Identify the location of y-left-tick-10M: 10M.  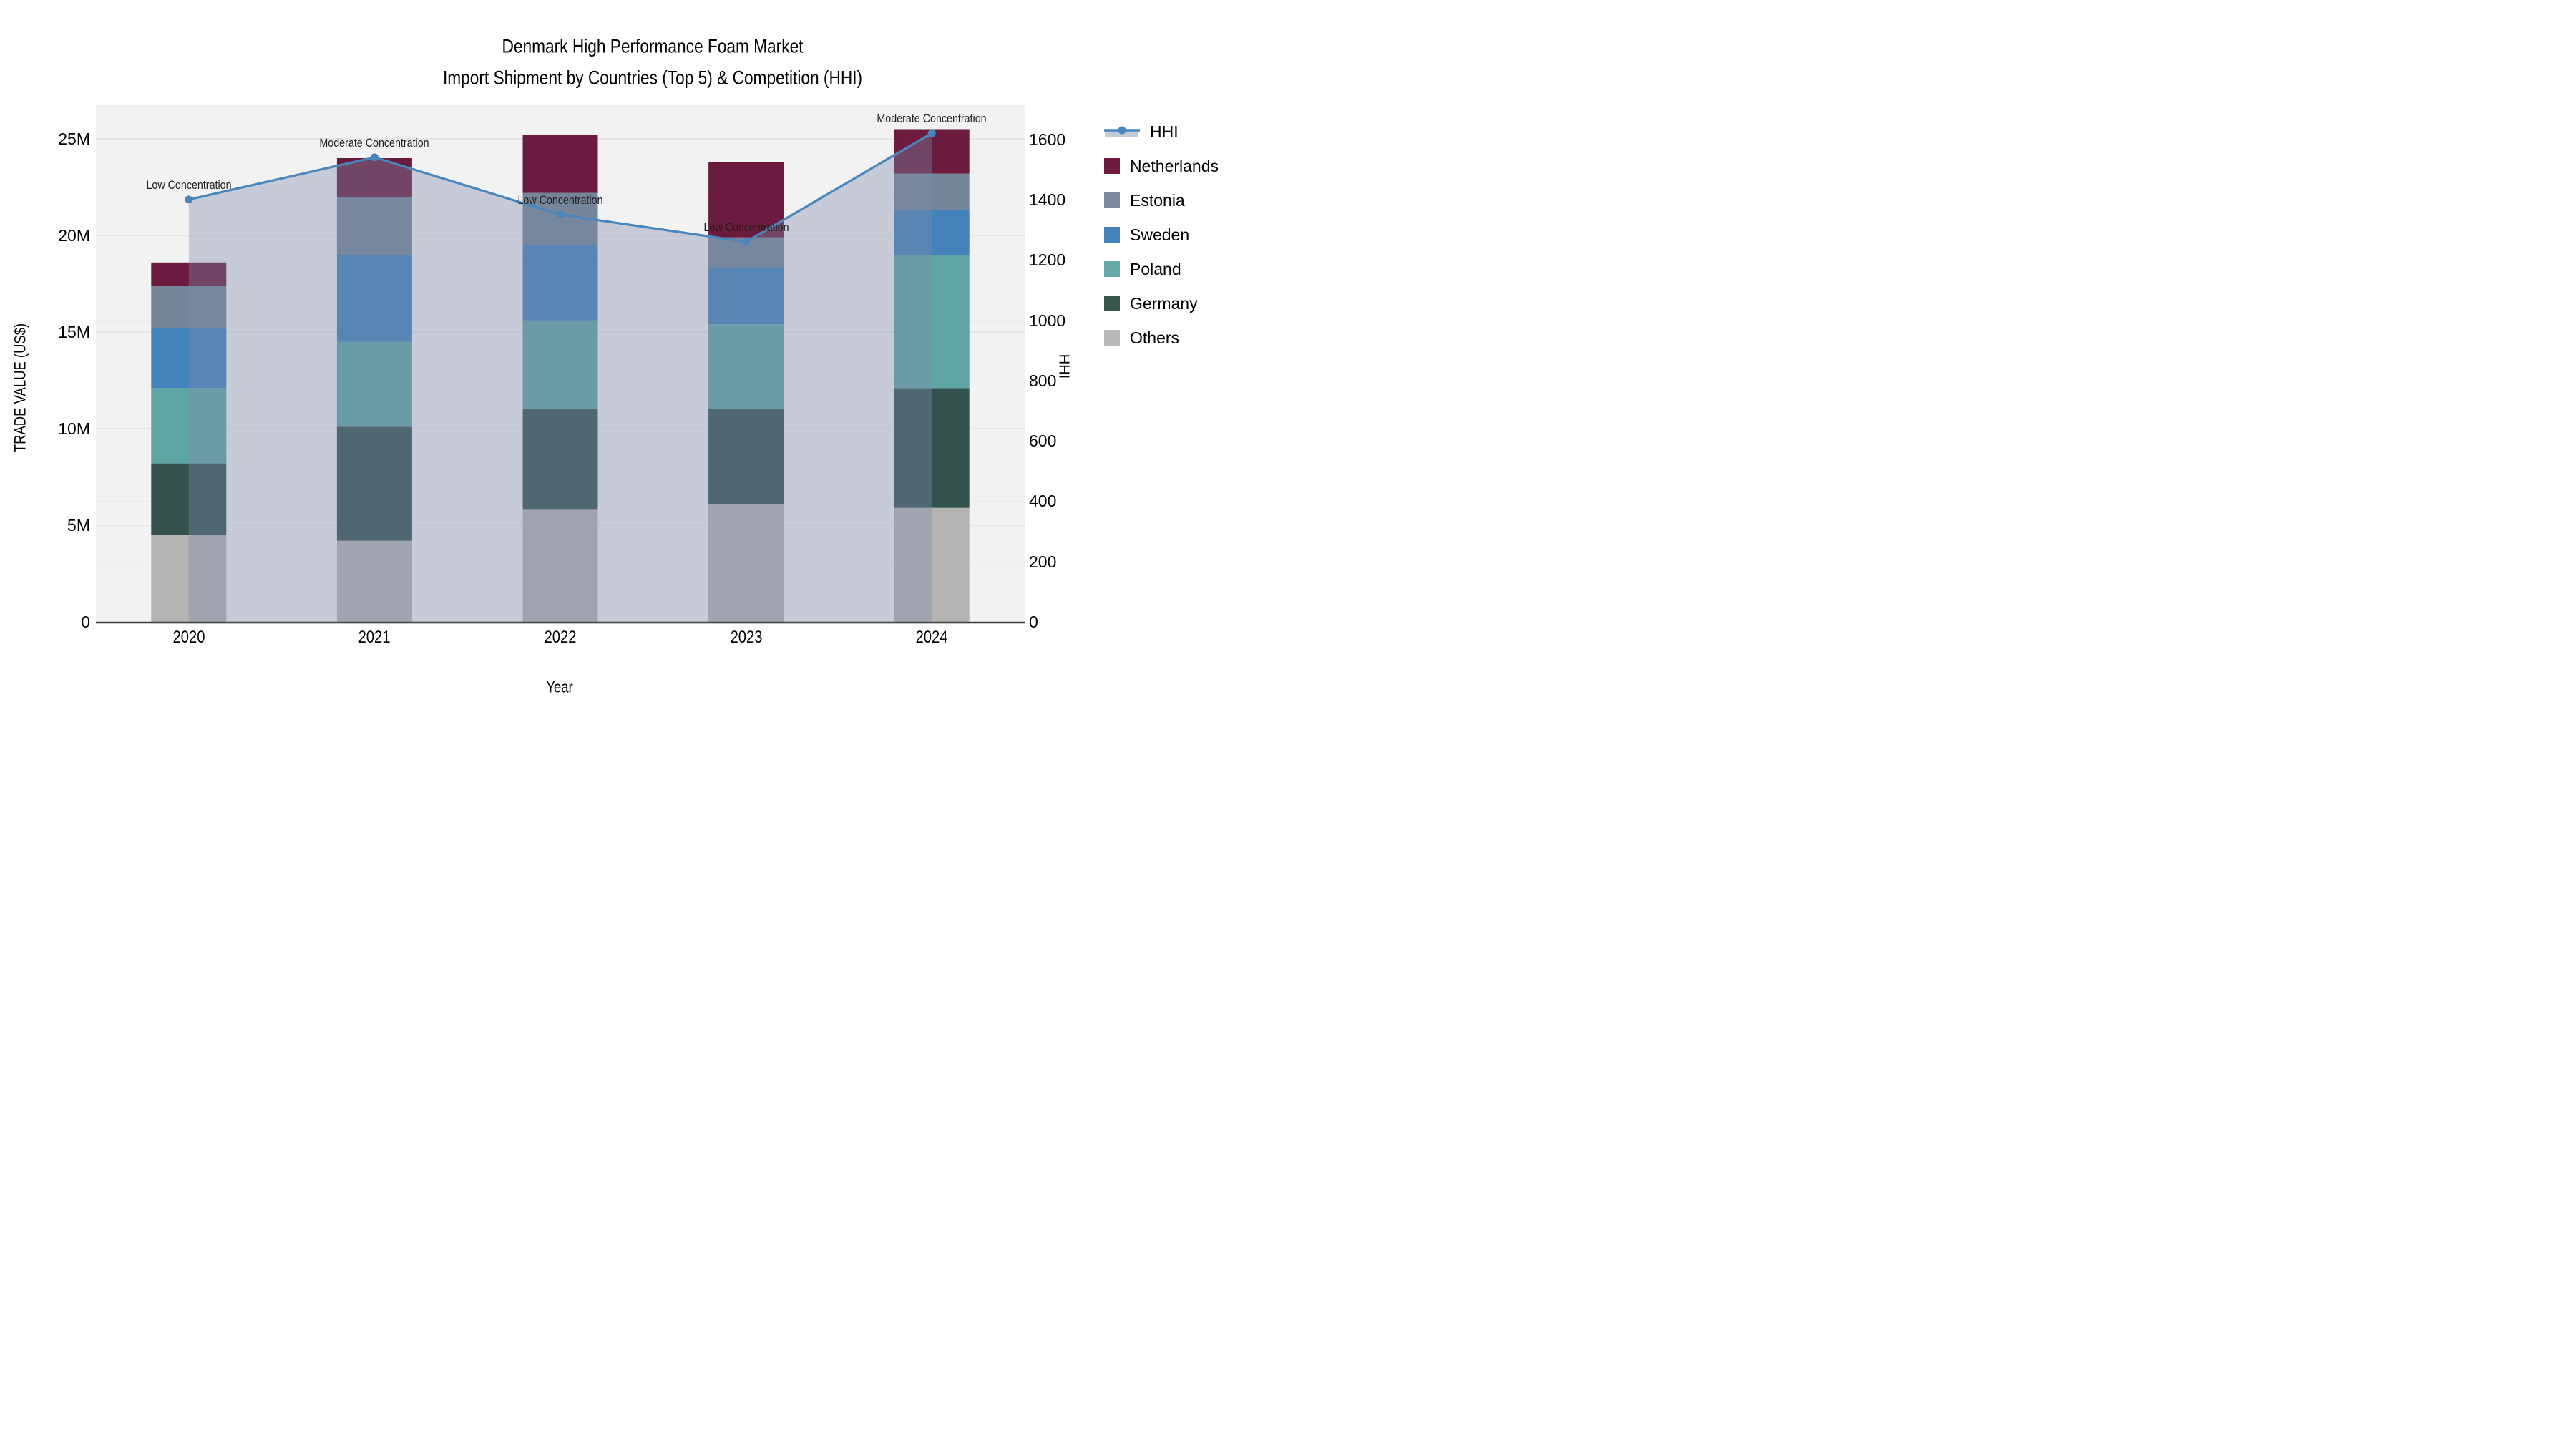
(74, 428).